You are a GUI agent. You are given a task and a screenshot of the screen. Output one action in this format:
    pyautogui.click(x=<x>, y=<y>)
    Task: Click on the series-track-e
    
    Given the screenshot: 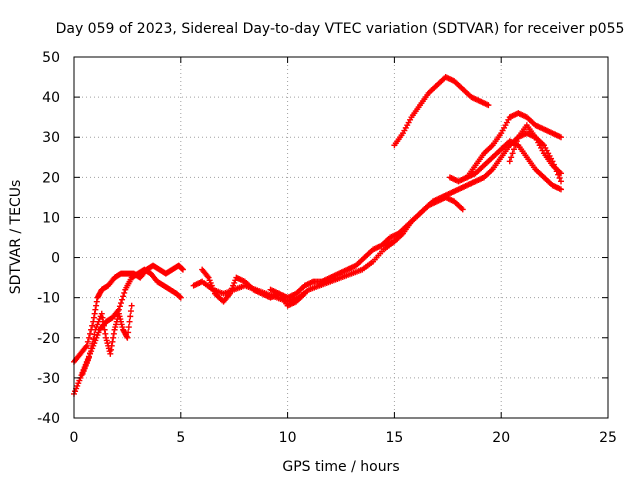 What is the action you would take?
    pyautogui.click(x=253, y=287)
    